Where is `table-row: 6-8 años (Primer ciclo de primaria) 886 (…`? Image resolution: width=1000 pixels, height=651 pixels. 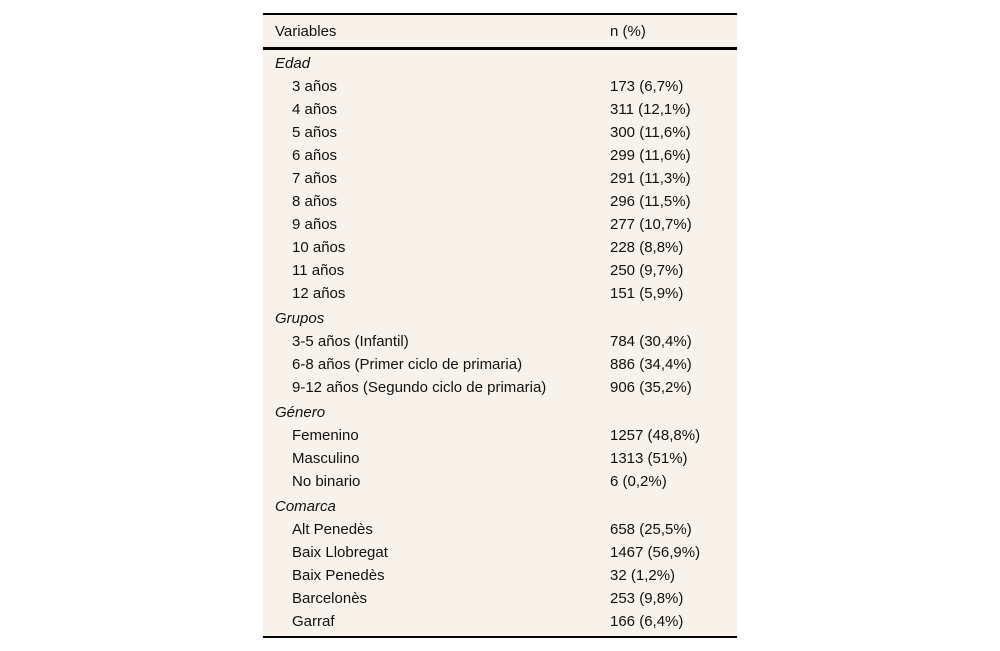 table-row: 6-8 años (Primer ciclo de primaria) 886 (… is located at coordinates (500, 364).